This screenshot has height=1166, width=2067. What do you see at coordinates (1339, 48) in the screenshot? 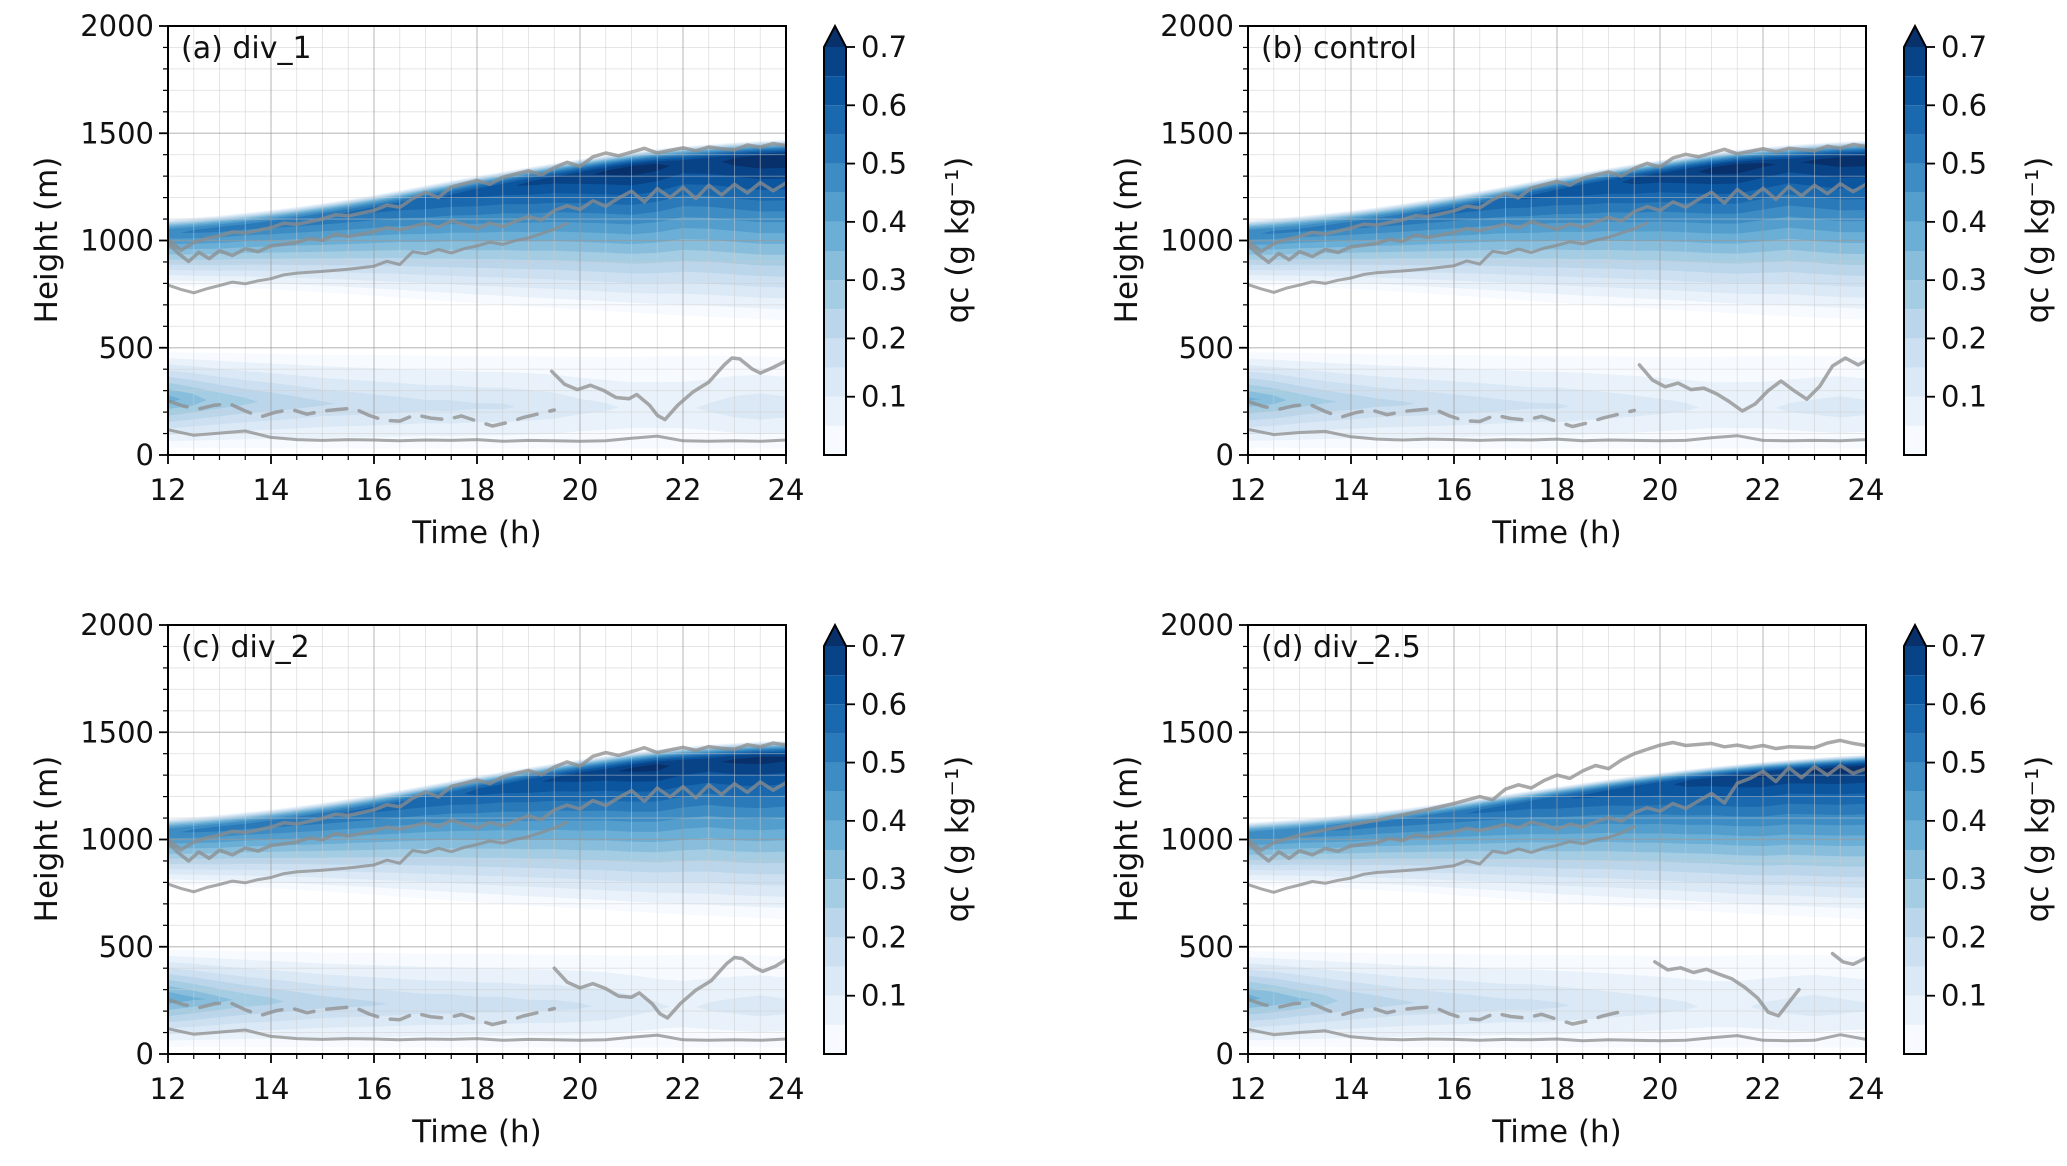
I see `panel-b-label: (b) control` at bounding box center [1339, 48].